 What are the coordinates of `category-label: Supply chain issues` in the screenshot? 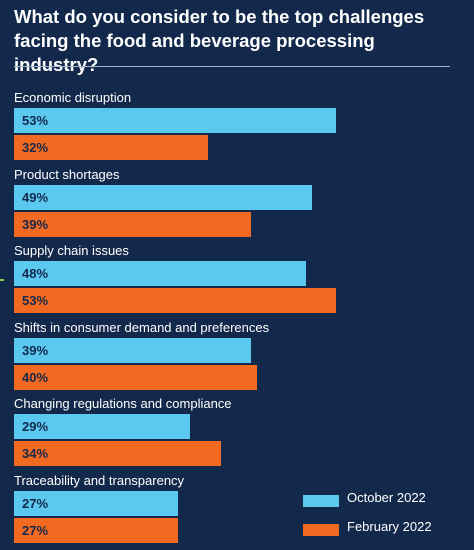 It's located at (71, 250).